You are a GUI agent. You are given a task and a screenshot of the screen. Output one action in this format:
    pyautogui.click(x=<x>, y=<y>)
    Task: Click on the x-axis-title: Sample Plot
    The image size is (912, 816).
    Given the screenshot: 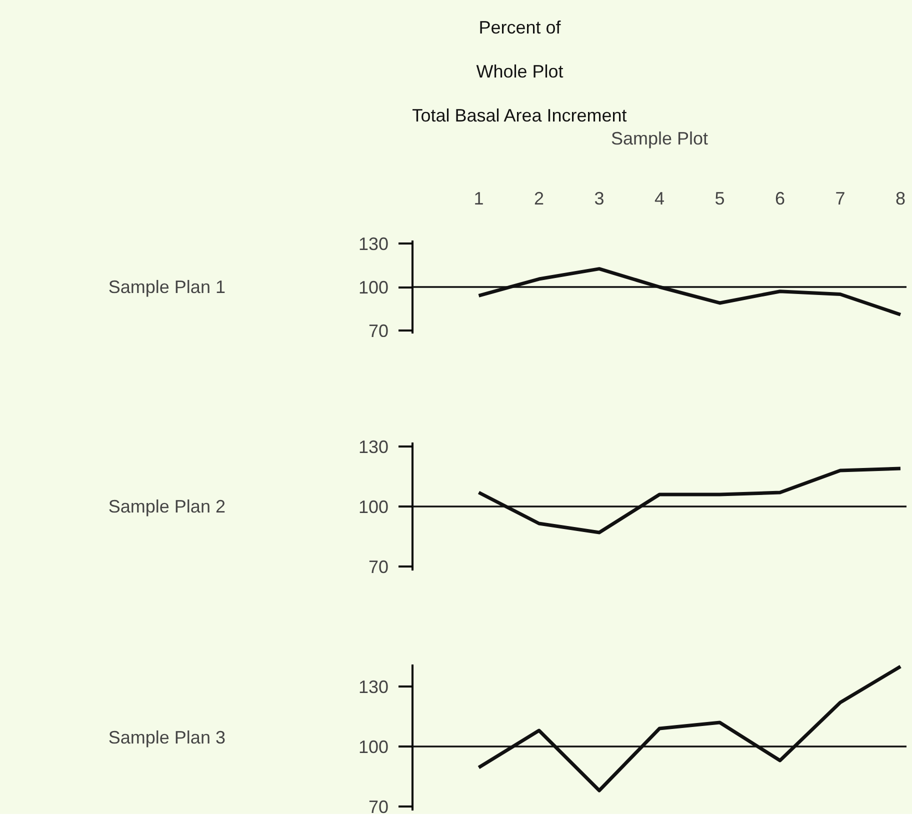 What is the action you would take?
    pyautogui.click(x=659, y=138)
    